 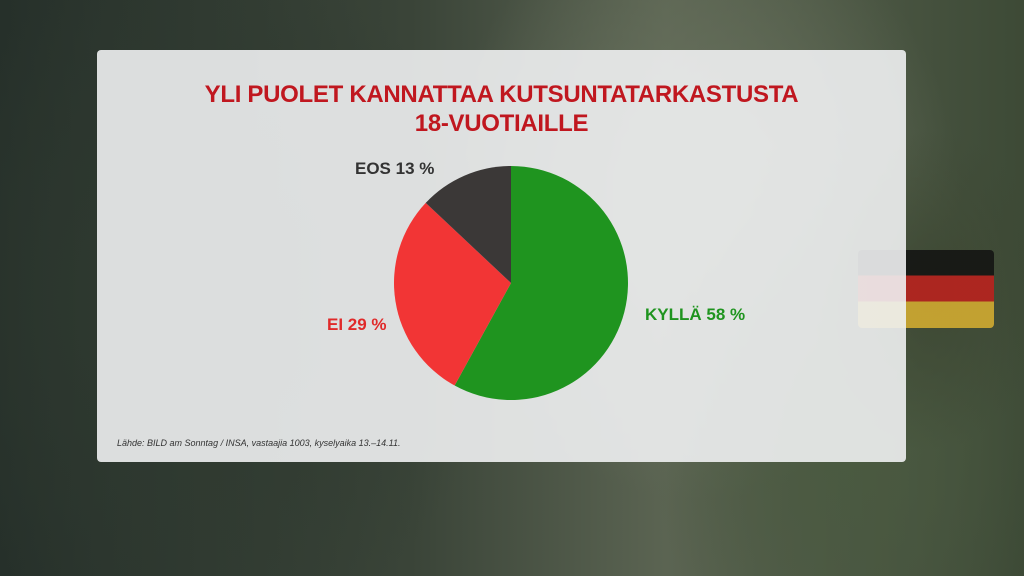 What do you see at coordinates (501, 94) in the screenshot?
I see `title-line-1: YLI PUOLET KANNATTAA KUTSUNTATARKASTUSTA` at bounding box center [501, 94].